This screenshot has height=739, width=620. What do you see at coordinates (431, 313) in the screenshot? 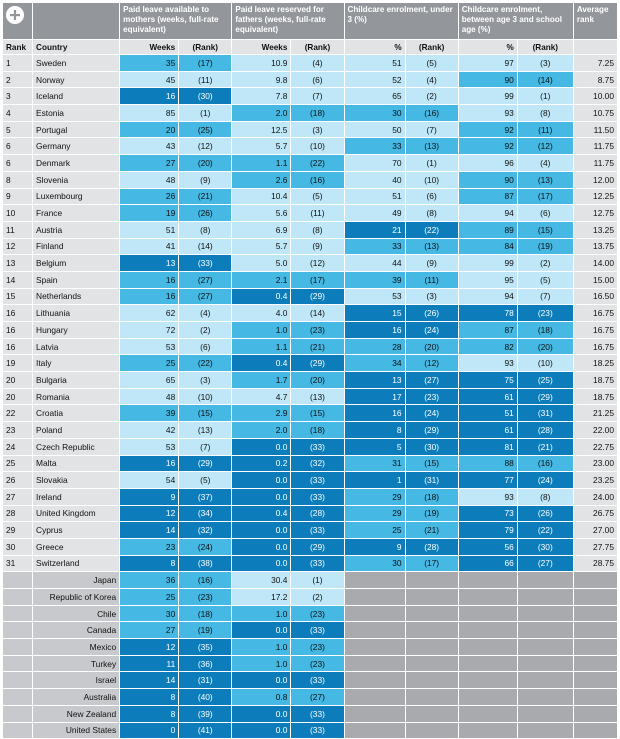
I see `under3-rank-cell: (26)` at bounding box center [431, 313].